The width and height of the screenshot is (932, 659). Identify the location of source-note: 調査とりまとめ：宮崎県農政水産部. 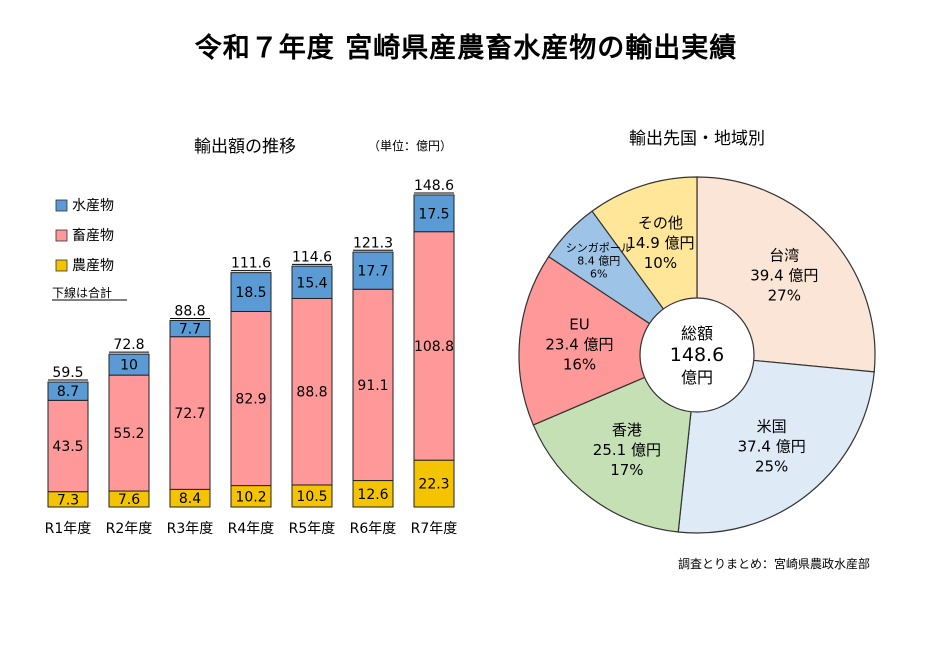
(774, 563).